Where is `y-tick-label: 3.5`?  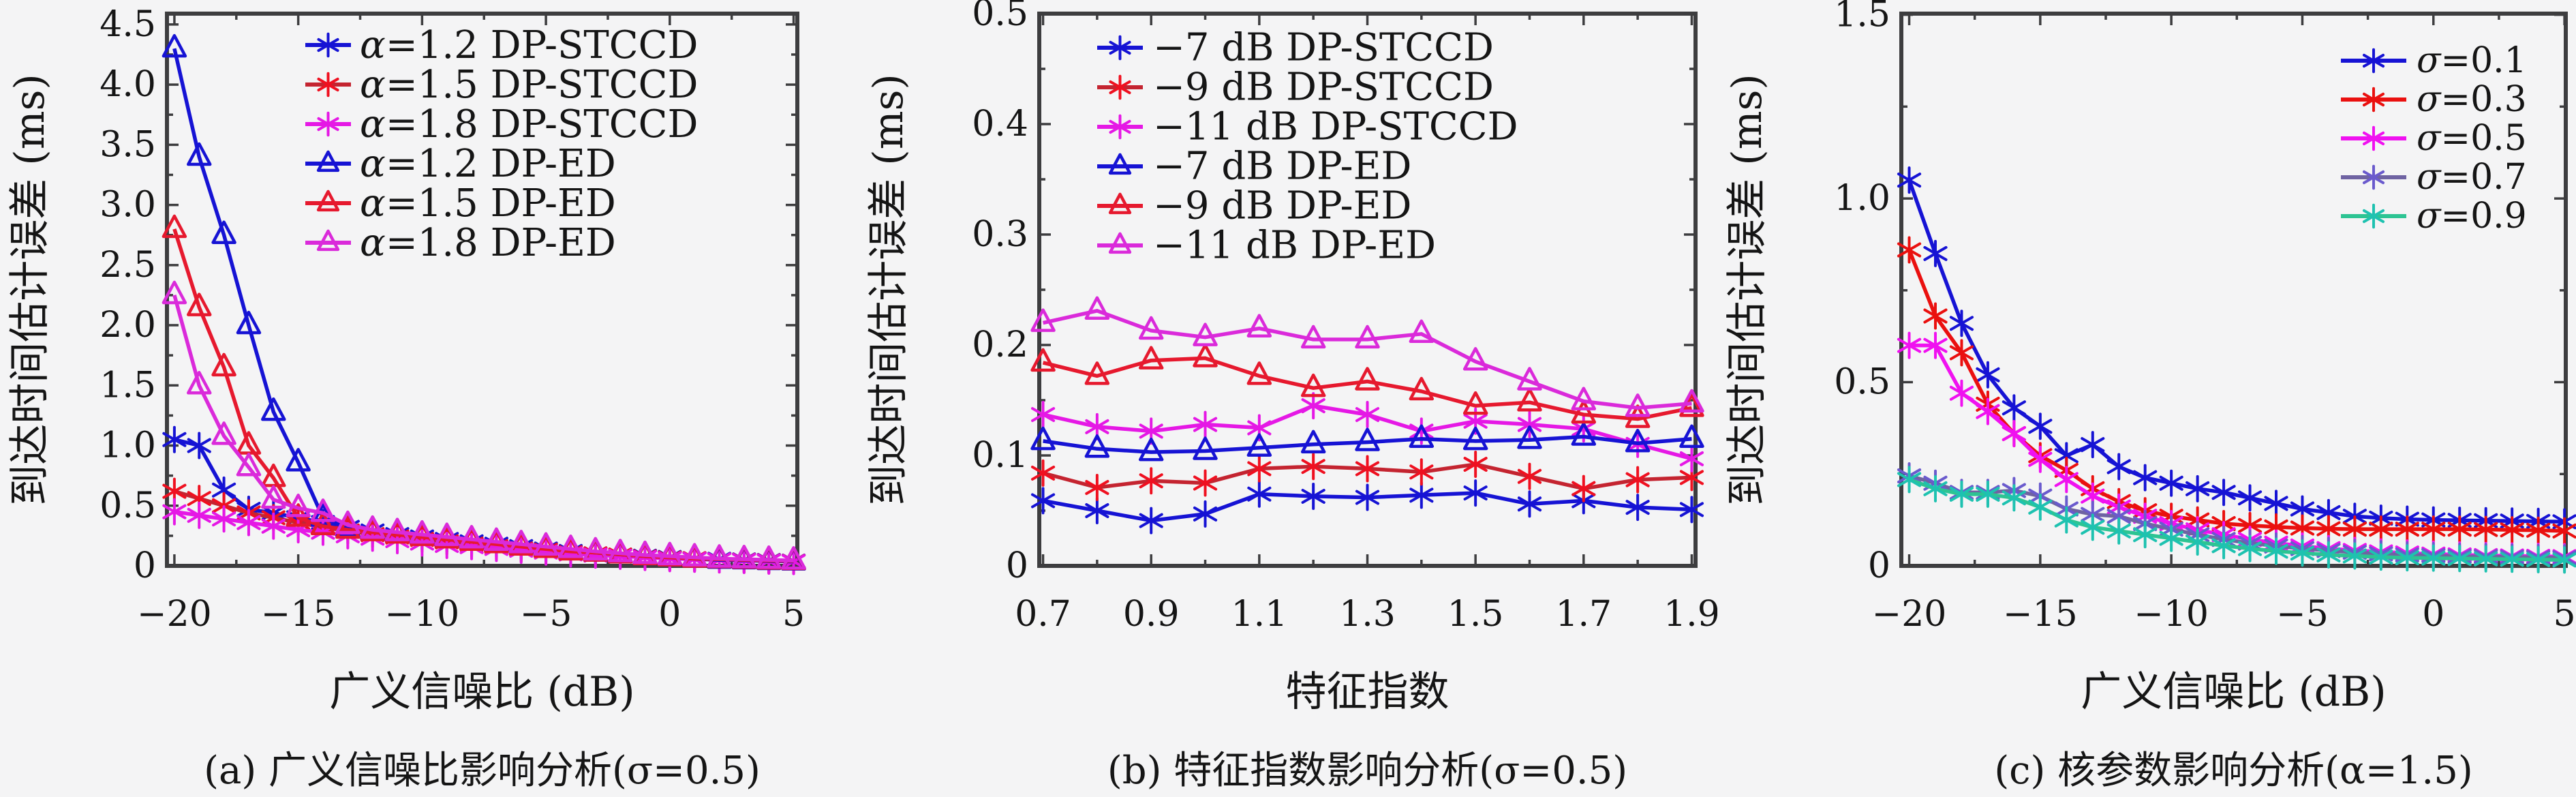 y-tick-label: 3.5 is located at coordinates (128, 144).